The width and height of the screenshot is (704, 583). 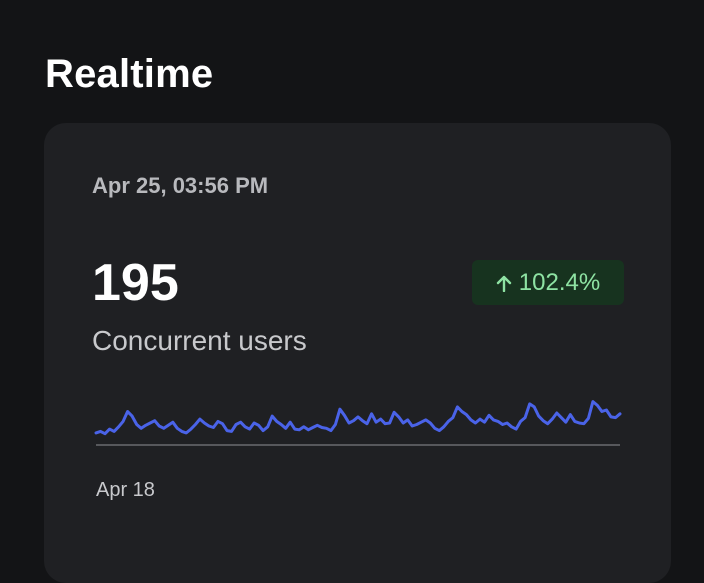 I want to click on change-value: 102.4%, so click(x=559, y=282).